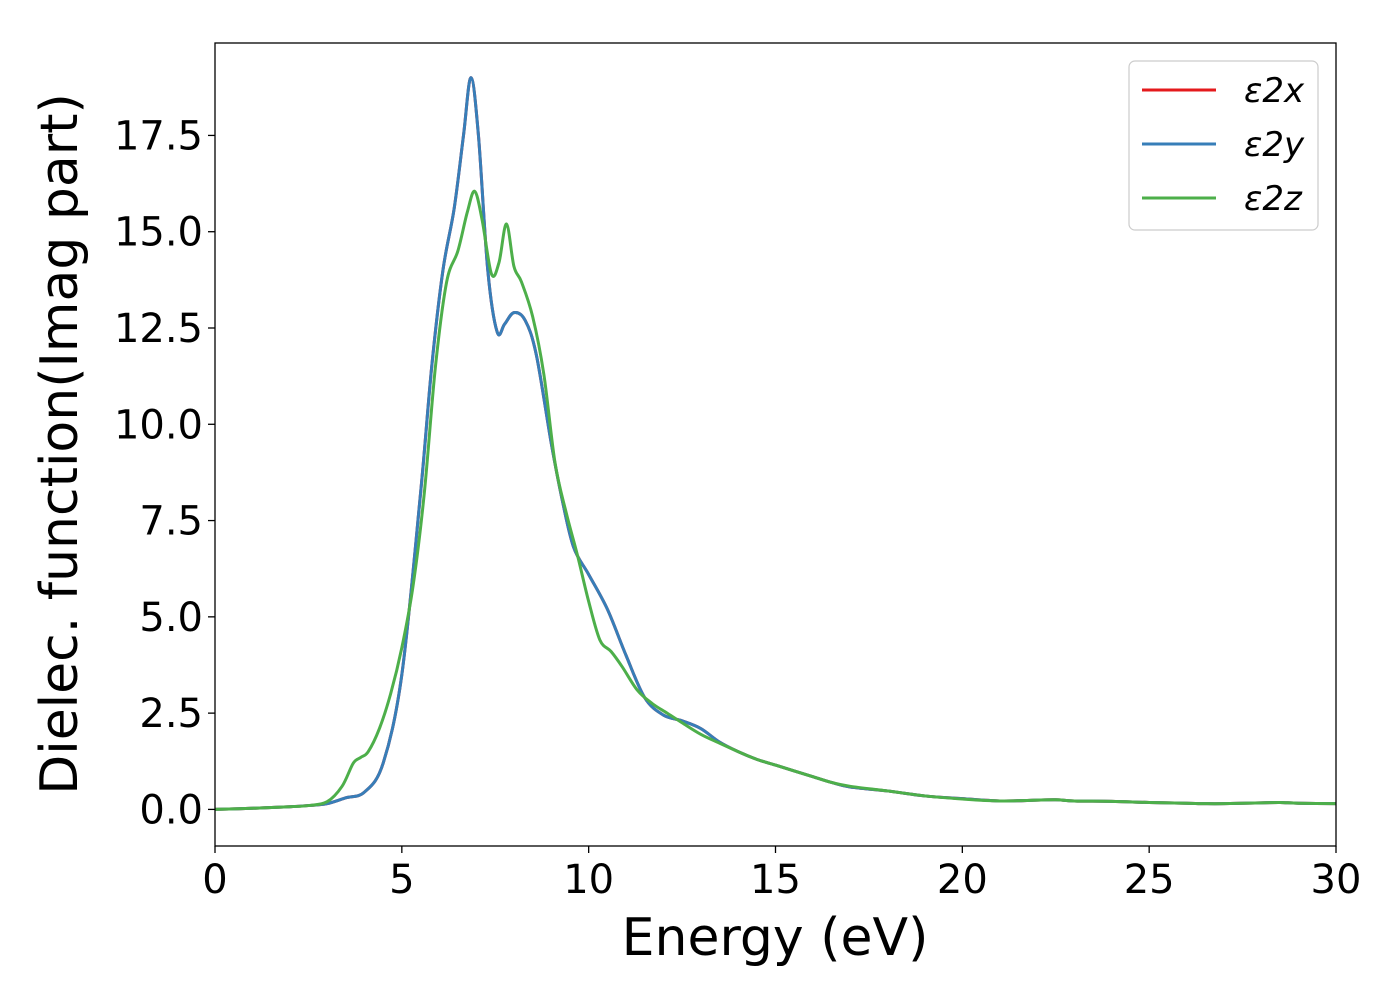 Image resolution: width=1400 pixels, height=1004 pixels. I want to click on legend: ε2x ε2y ε2z, so click(1223, 145).